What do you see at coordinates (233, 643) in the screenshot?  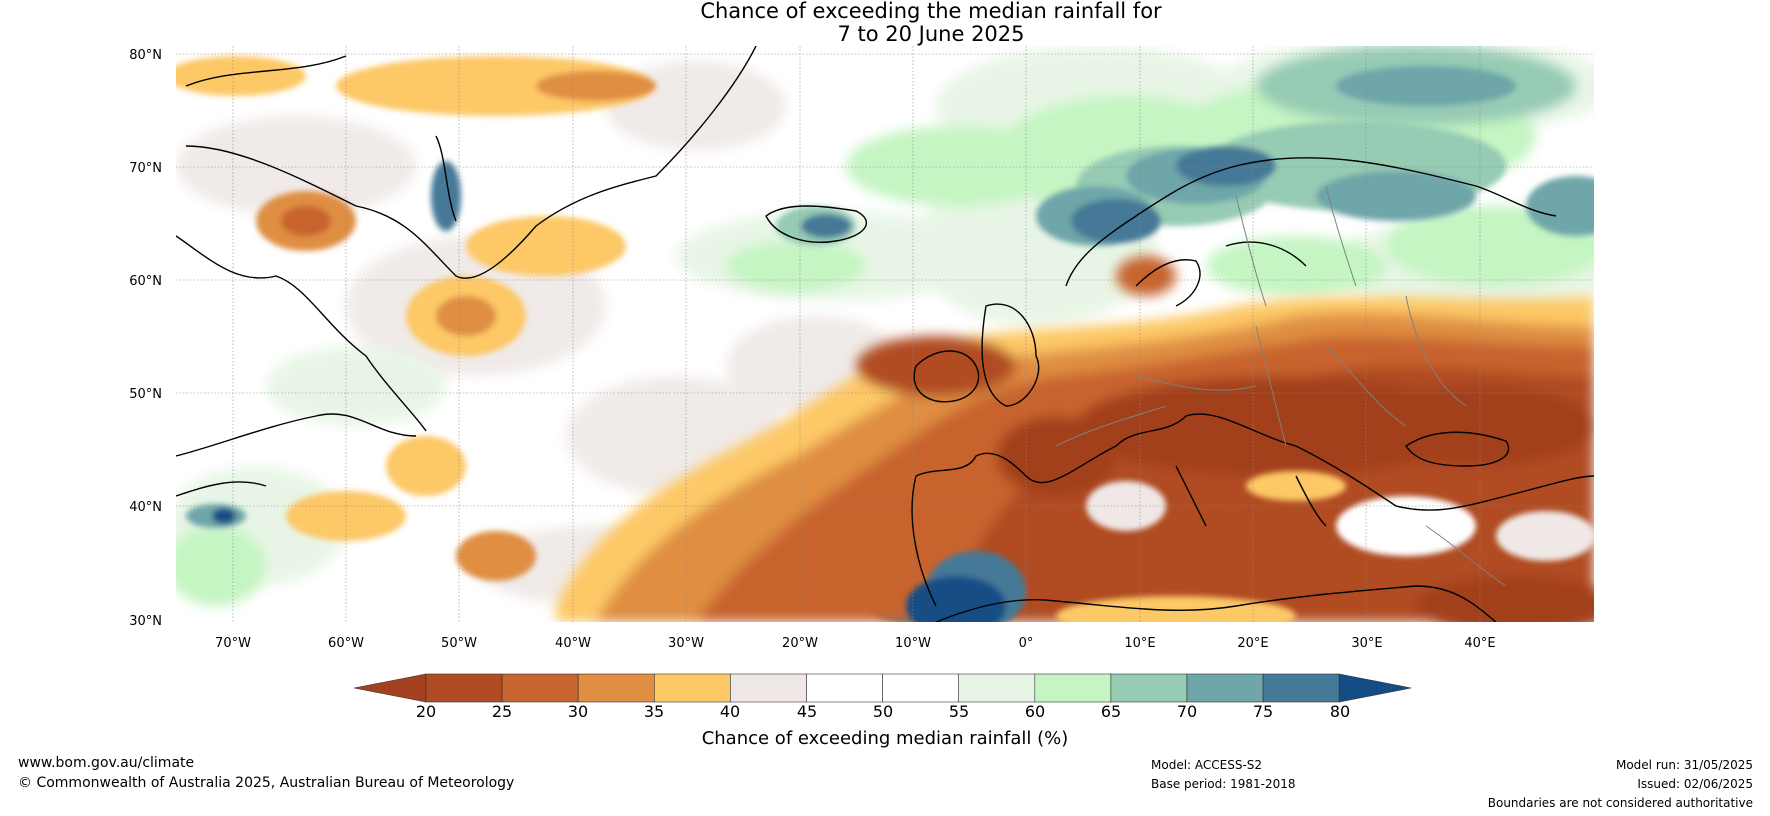 I see `lon-label-70w: 70°W` at bounding box center [233, 643].